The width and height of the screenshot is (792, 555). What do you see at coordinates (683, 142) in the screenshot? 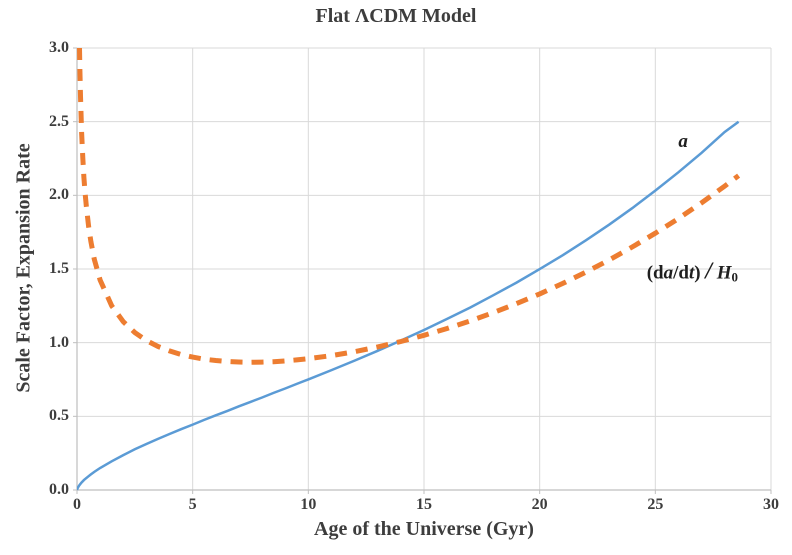
I see `series-label-a: a` at bounding box center [683, 142].